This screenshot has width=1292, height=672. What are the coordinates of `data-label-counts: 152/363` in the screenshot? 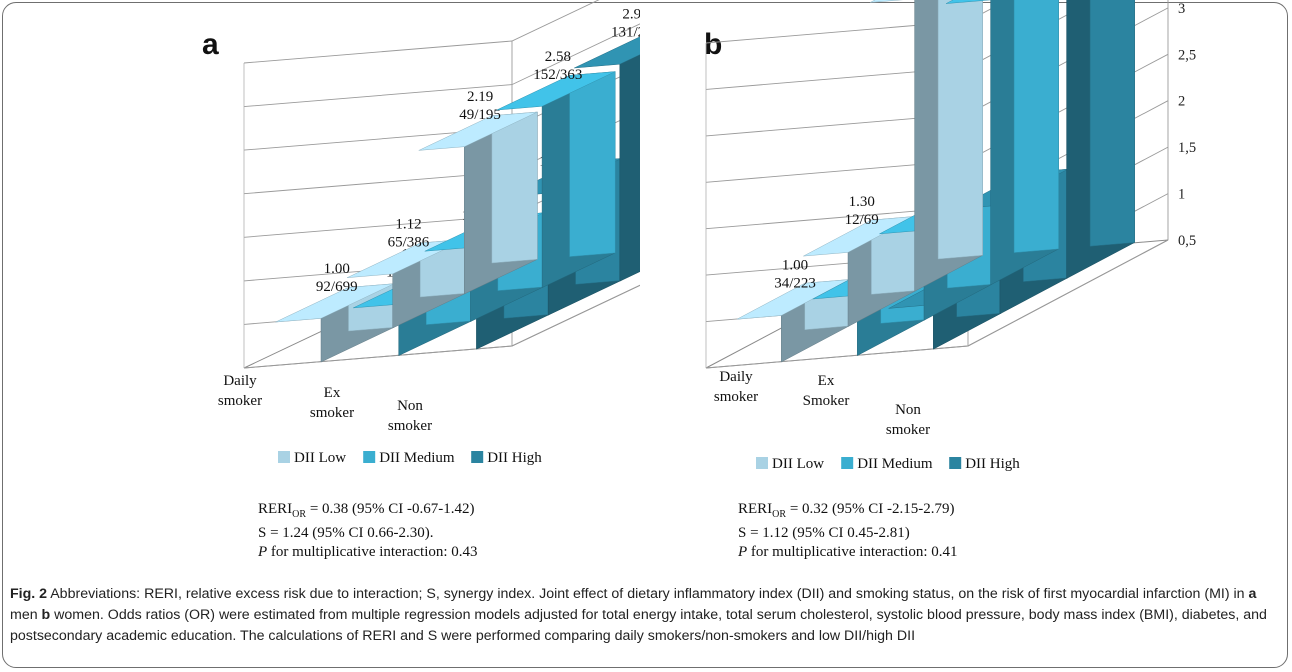 It's located at (557, 75).